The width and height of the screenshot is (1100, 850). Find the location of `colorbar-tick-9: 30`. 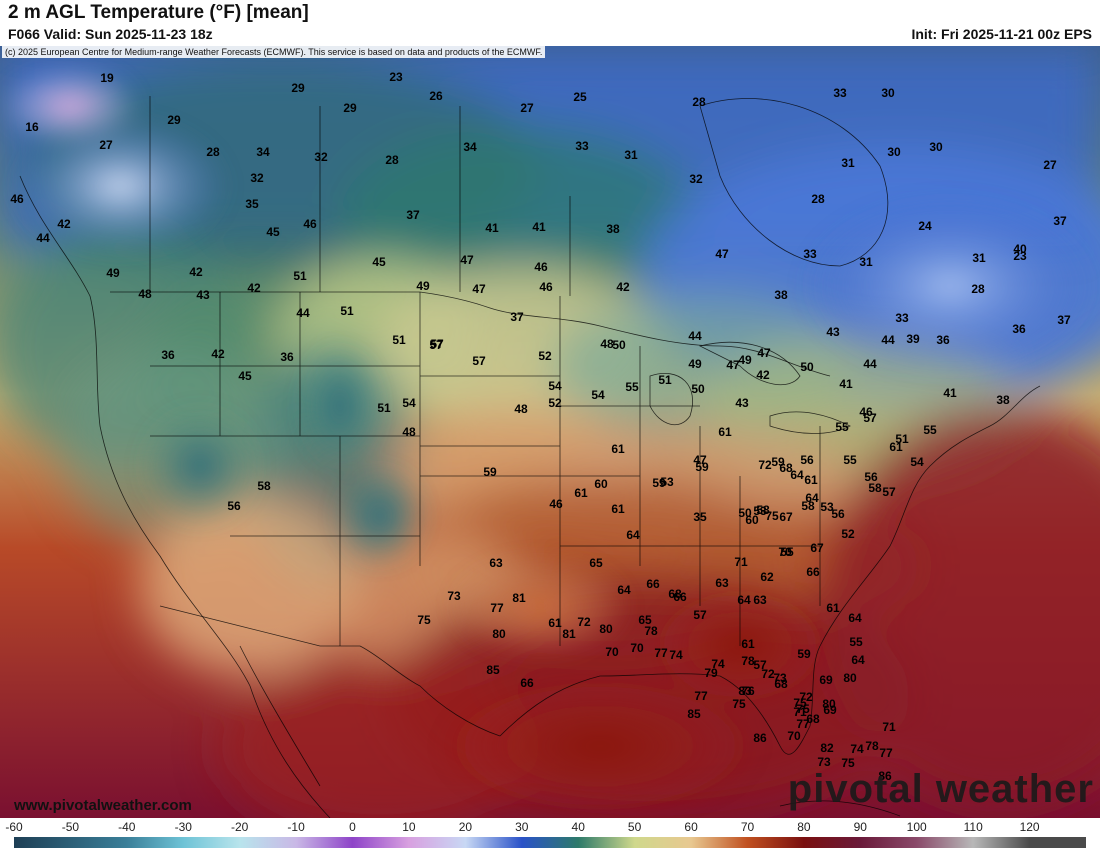

colorbar-tick-9: 30 is located at coordinates (522, 827).